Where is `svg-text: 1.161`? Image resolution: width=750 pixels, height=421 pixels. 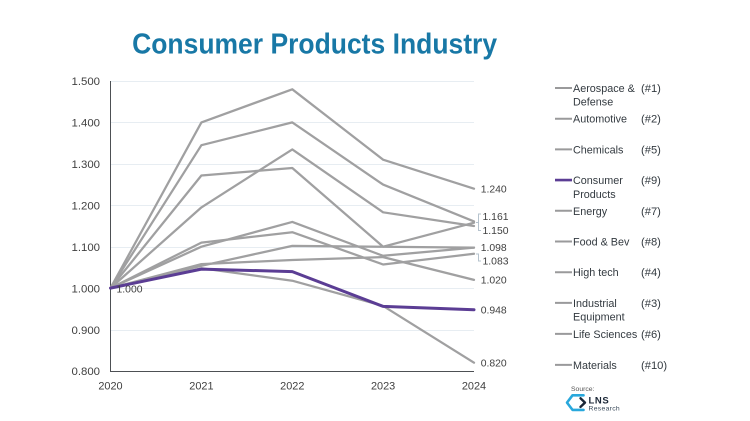 svg-text: 1.161 is located at coordinates (496, 217).